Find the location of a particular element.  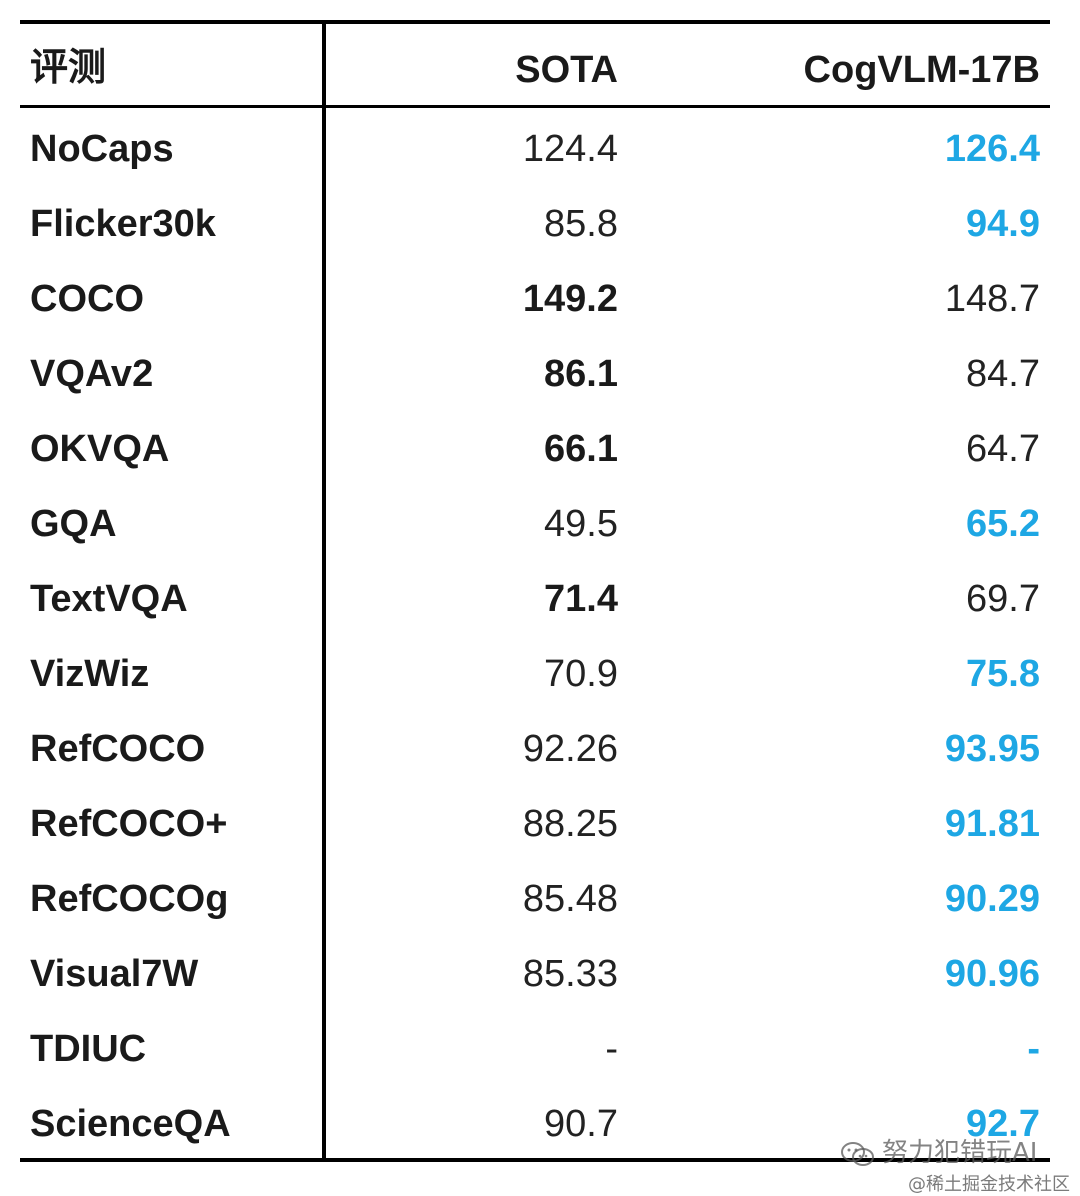

benchmark-name: GQA is located at coordinates (73, 524).